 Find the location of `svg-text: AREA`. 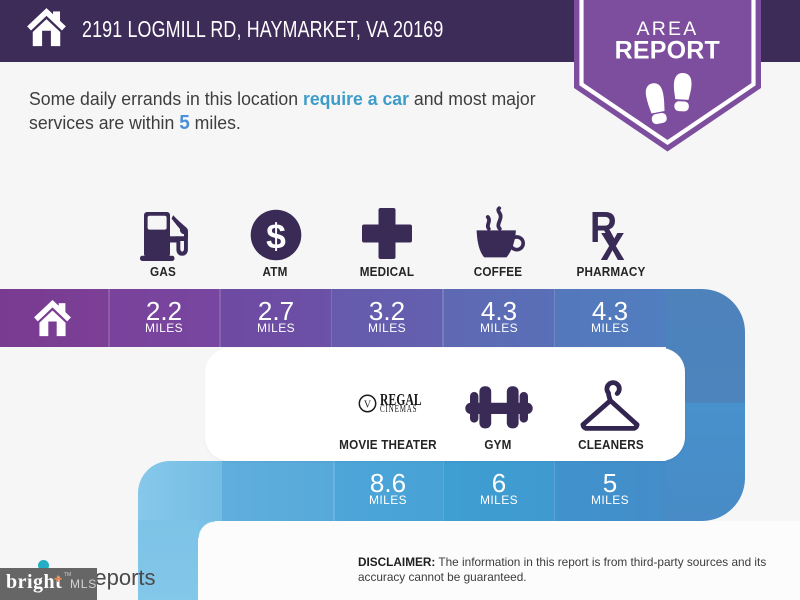

svg-text: AREA is located at coordinates (668, 29).